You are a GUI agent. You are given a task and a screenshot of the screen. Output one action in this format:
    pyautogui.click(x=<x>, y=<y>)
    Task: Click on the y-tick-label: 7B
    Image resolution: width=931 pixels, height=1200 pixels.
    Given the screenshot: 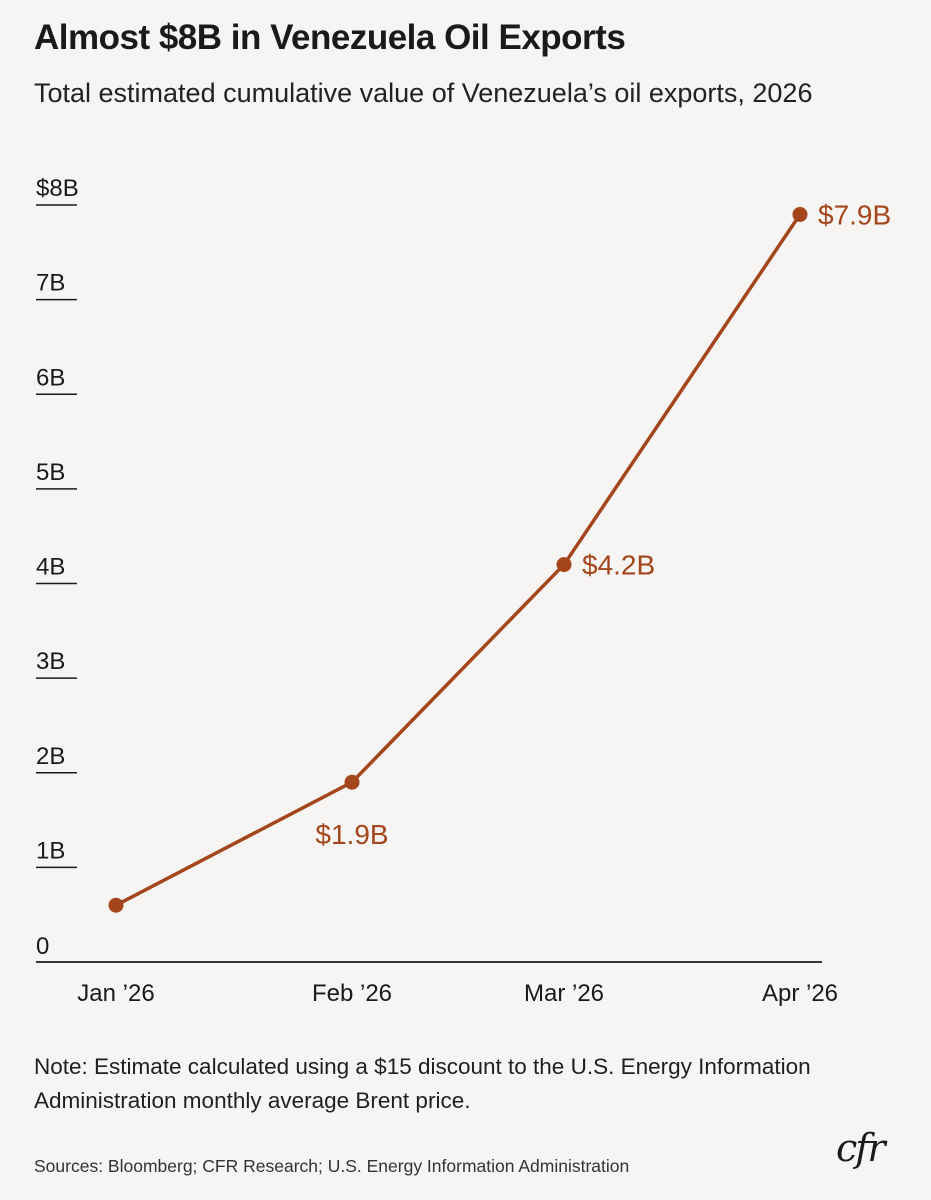 What is the action you would take?
    pyautogui.click(x=50, y=283)
    